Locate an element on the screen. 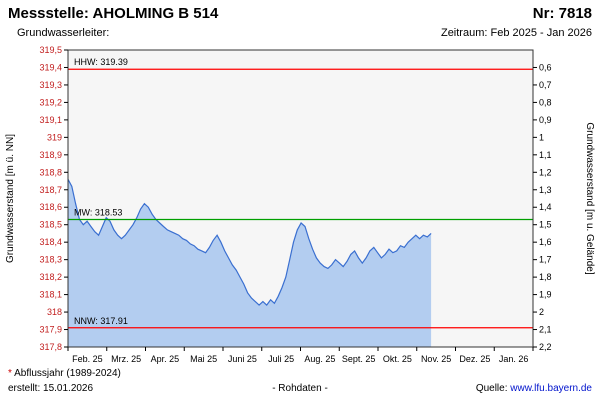 This screenshot has height=400, width=600. x-tick-label: Okt. 25 is located at coordinates (397, 359).